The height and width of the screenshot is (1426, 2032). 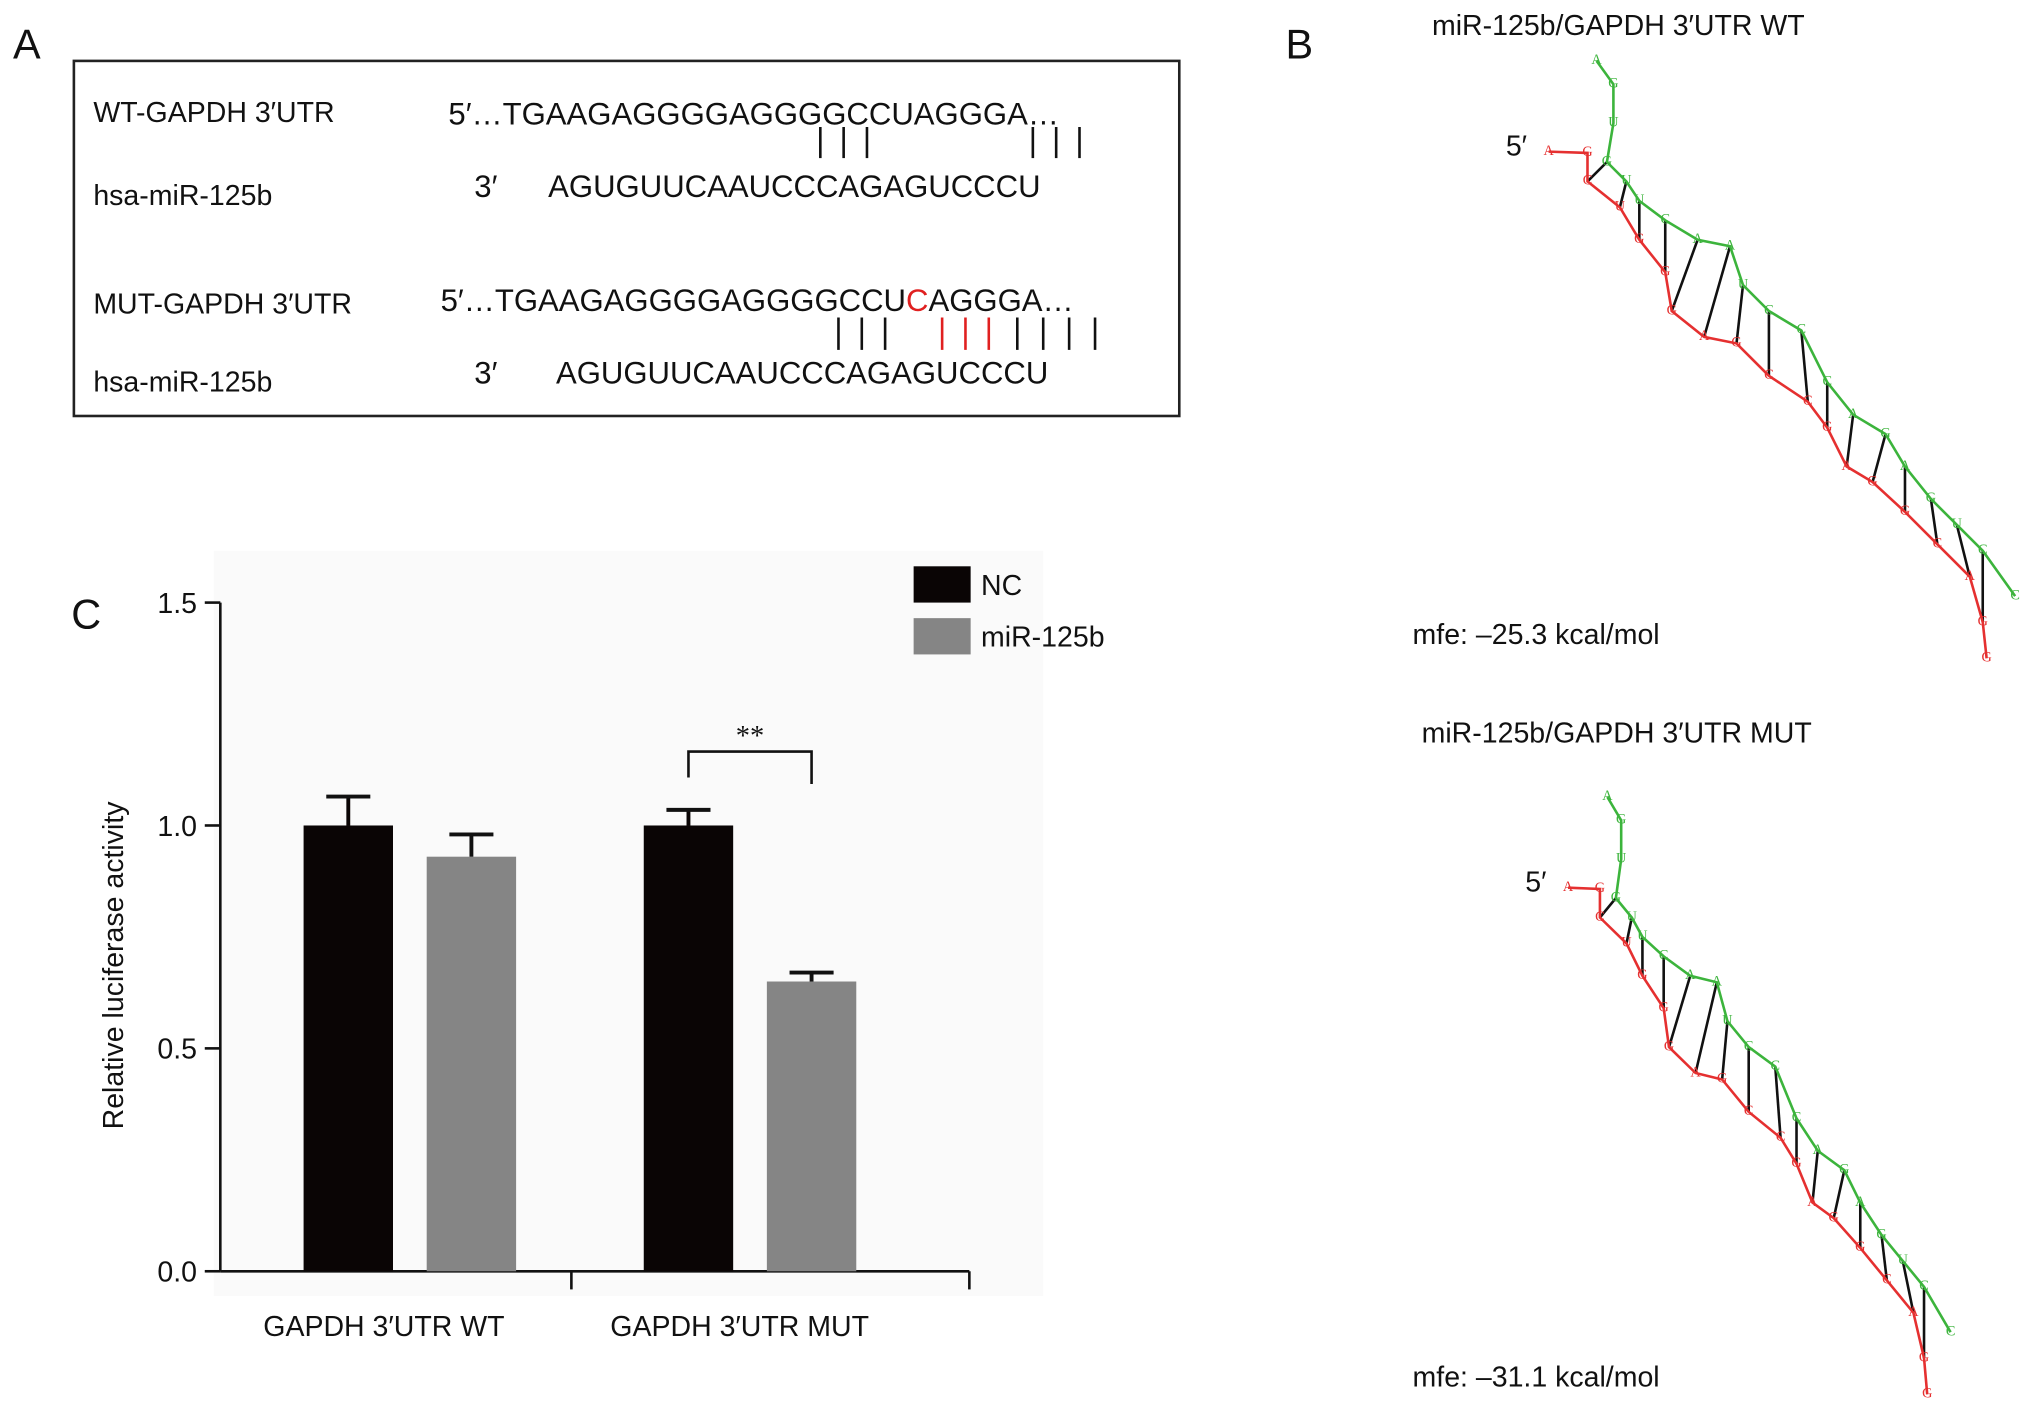 I want to click on legend-label: NC, so click(x=1001, y=586).